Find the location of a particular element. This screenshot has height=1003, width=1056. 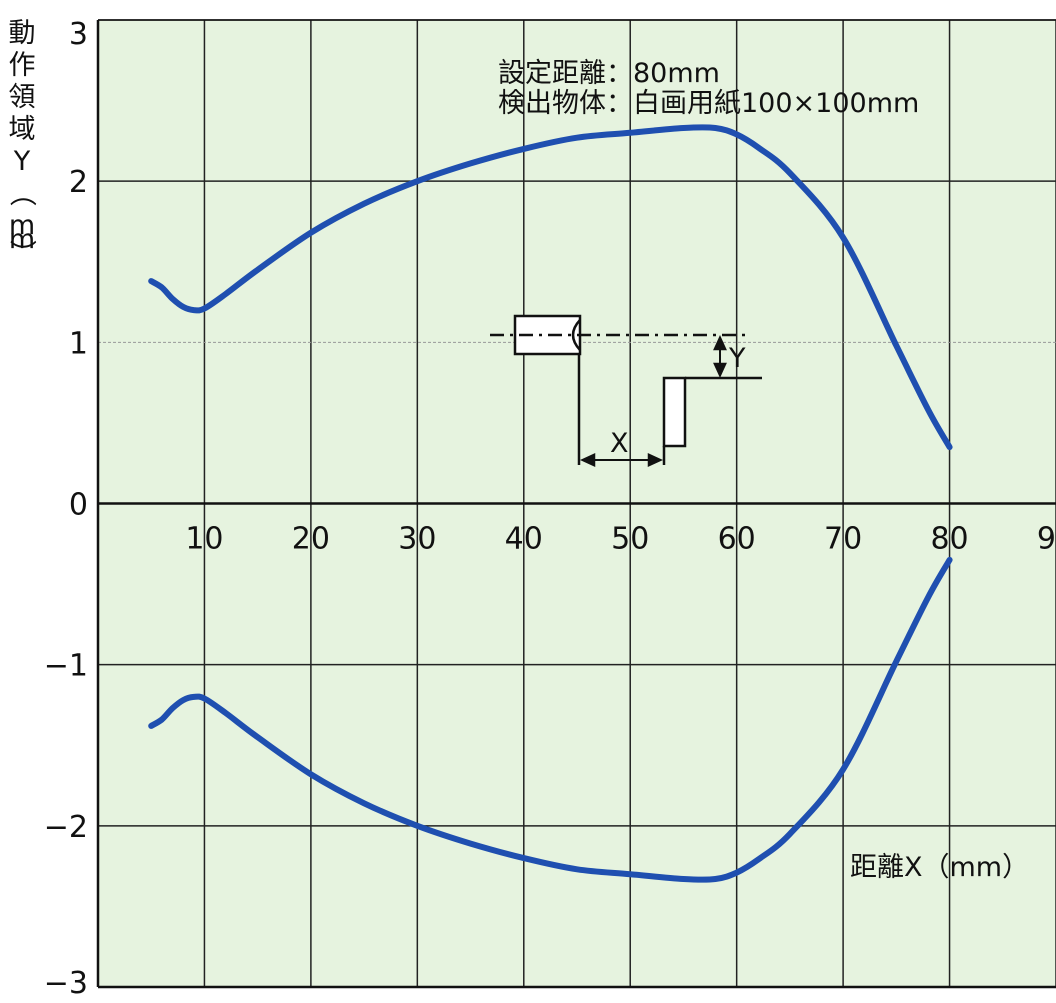

x-arrowhead-left is located at coordinates (587, 460).